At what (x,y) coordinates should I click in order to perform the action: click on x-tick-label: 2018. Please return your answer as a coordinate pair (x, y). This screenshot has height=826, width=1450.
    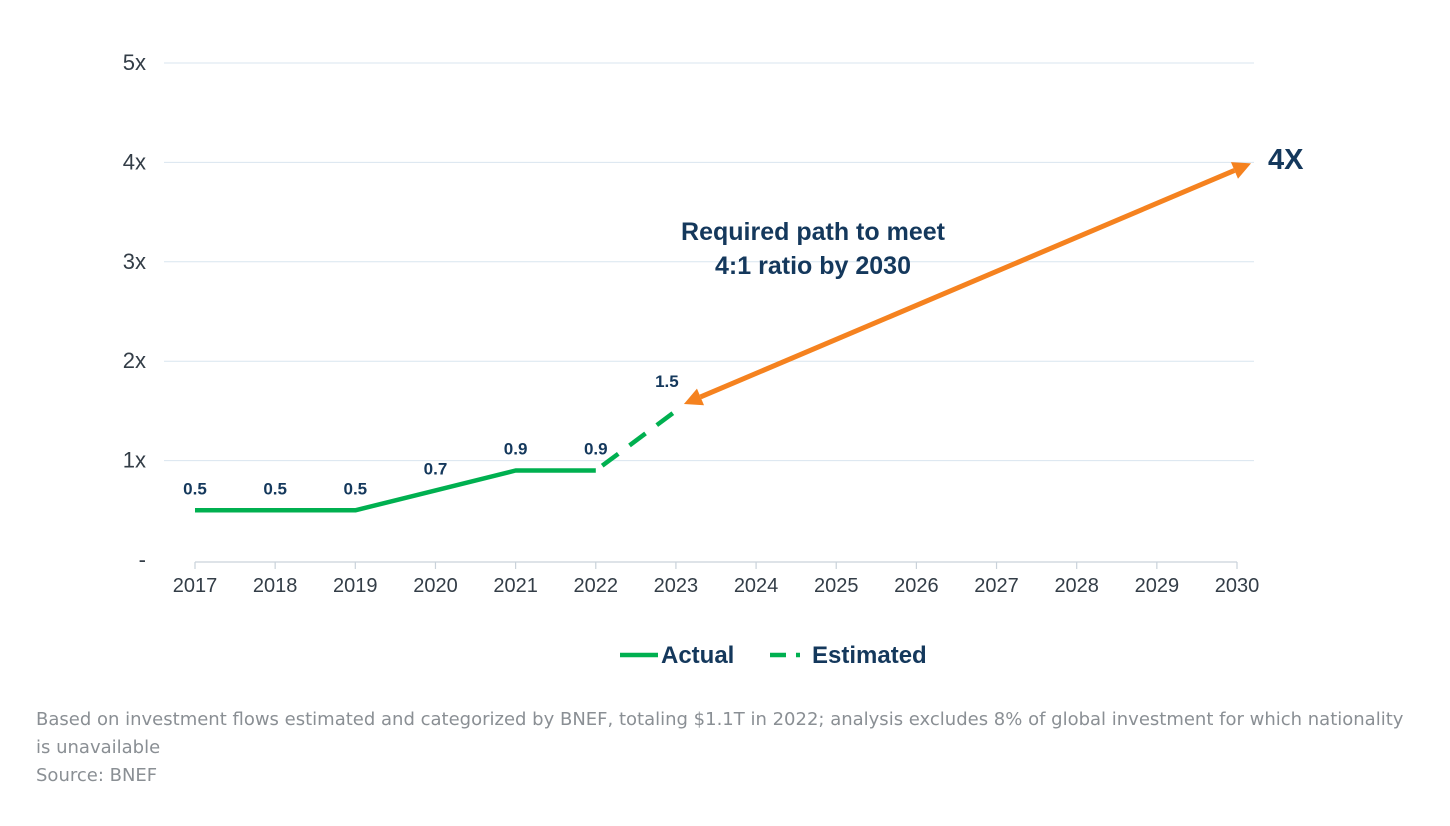
    Looking at the image, I should click on (275, 586).